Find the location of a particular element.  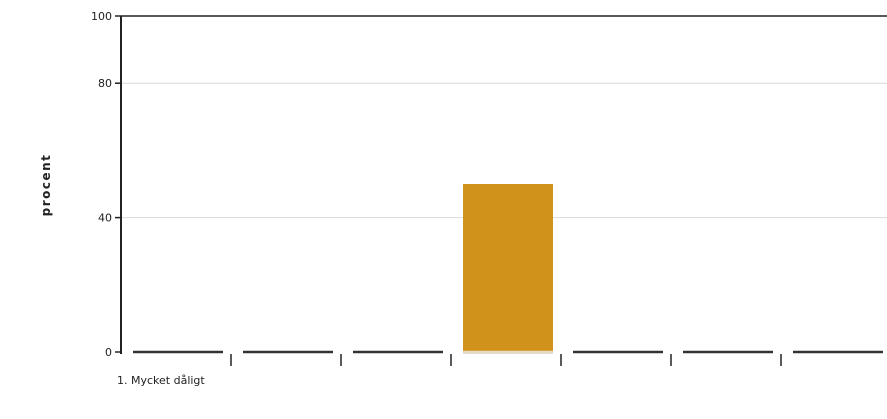

y-ticks: 0 40 80 100 is located at coordinates (106, 184).